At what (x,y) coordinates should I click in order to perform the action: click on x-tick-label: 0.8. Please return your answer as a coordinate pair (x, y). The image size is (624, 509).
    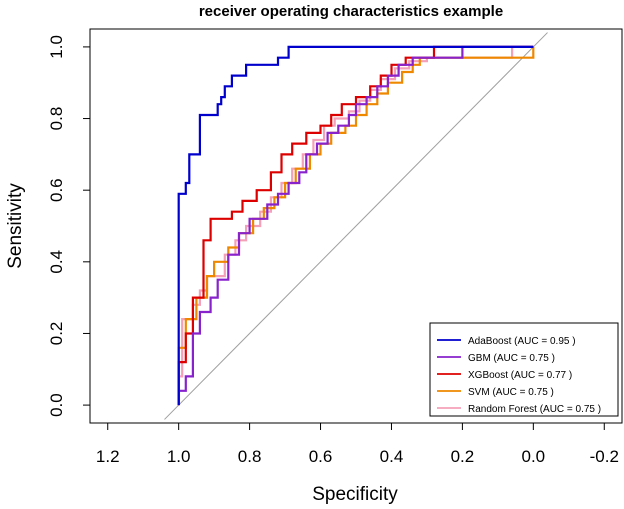
    Looking at the image, I should click on (250, 456).